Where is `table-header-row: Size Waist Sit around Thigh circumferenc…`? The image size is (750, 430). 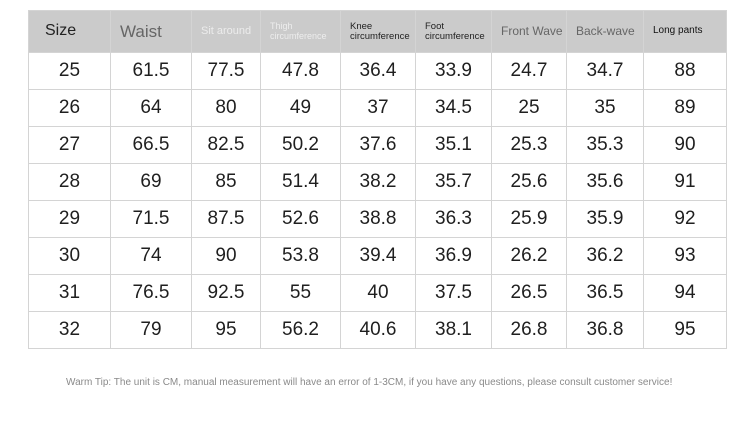 table-header-row: Size Waist Sit around Thigh circumferenc… is located at coordinates (377, 31).